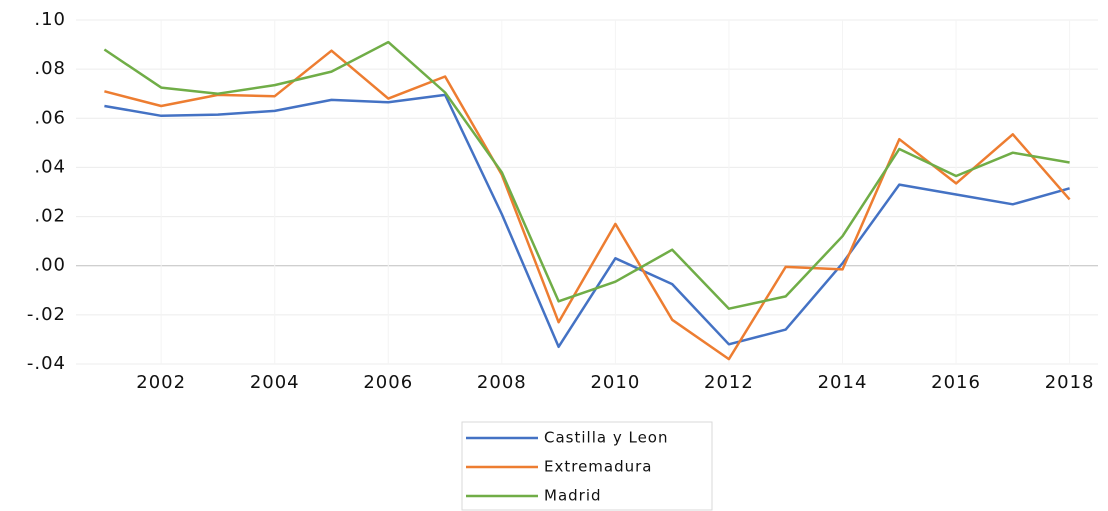 The image size is (1108, 511). I want to click on legend-label: Madrid, so click(573, 496).